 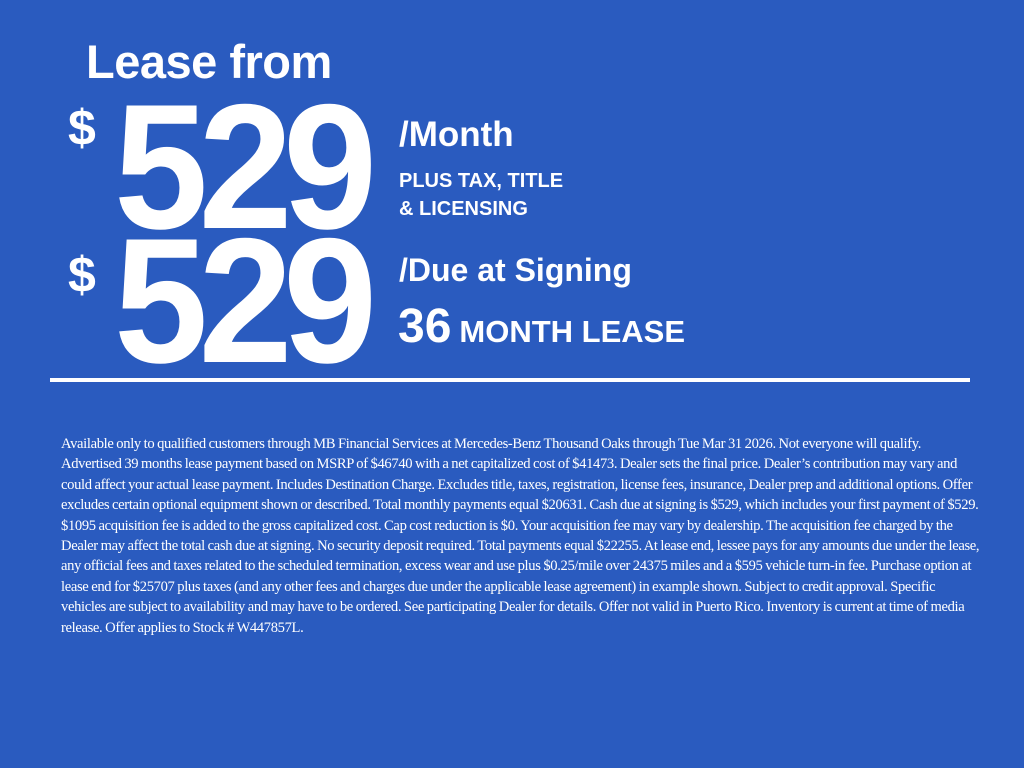 I want to click on monthly-note-line2: & LICENSING, so click(x=463, y=209).